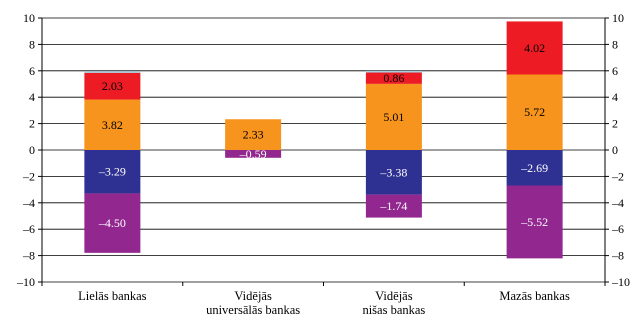  What do you see at coordinates (615, 71) in the screenshot?
I see `y-tick-label-right: 6` at bounding box center [615, 71].